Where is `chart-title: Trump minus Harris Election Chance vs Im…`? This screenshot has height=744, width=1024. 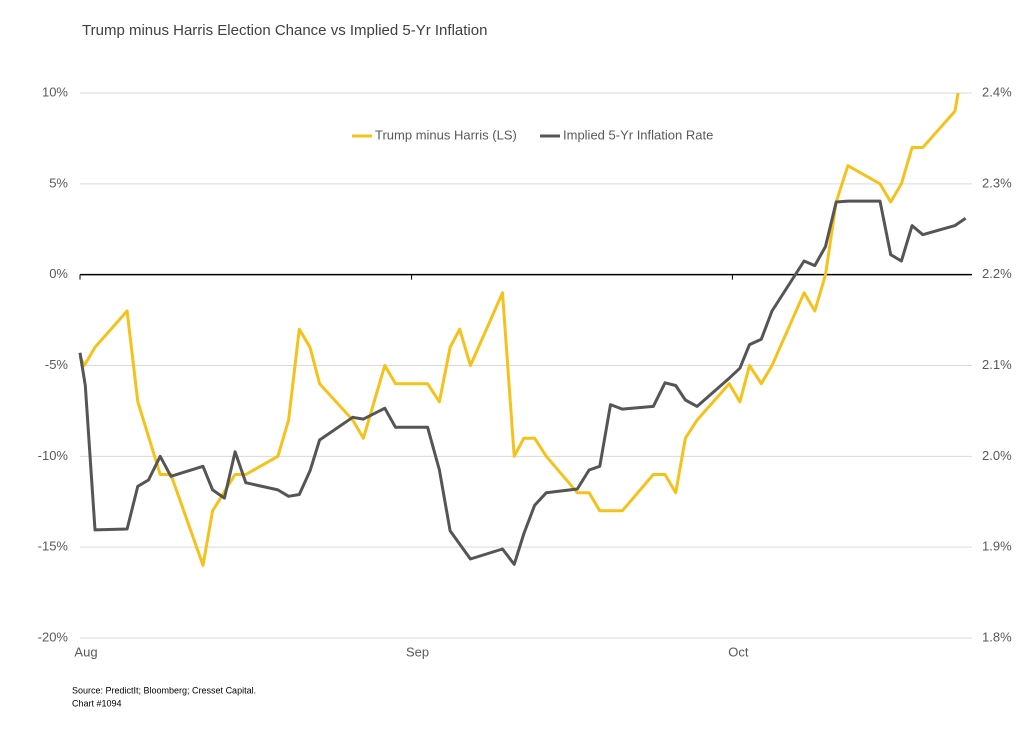
chart-title: Trump minus Harris Election Chance vs Im… is located at coordinates (284, 30).